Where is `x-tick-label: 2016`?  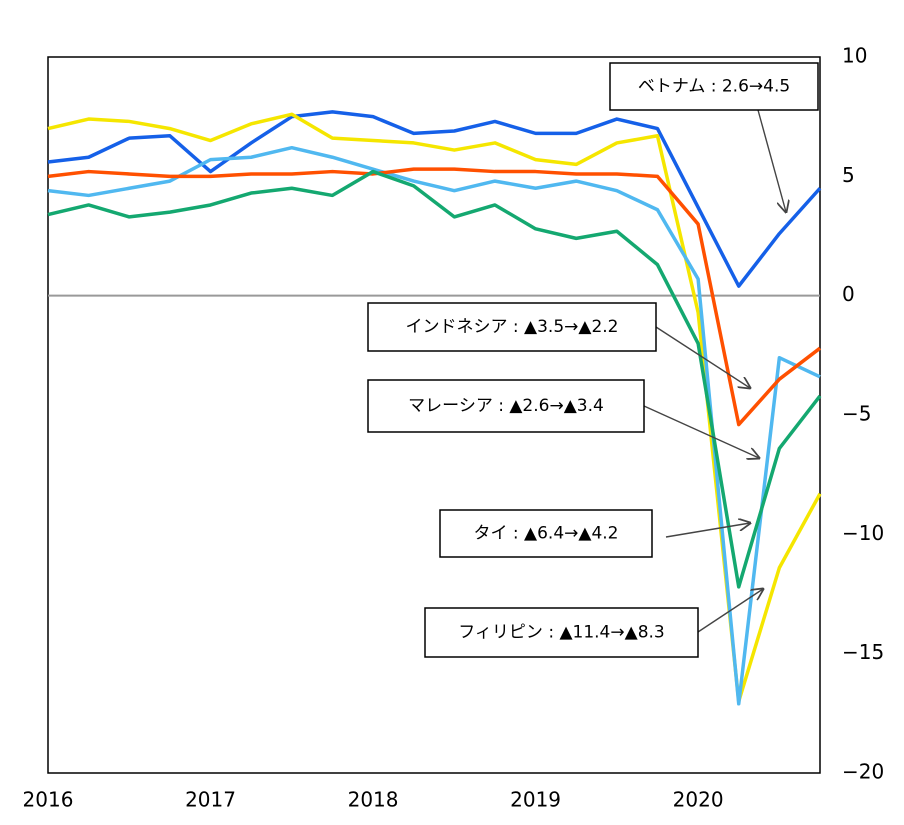 x-tick-label: 2016 is located at coordinates (48, 800).